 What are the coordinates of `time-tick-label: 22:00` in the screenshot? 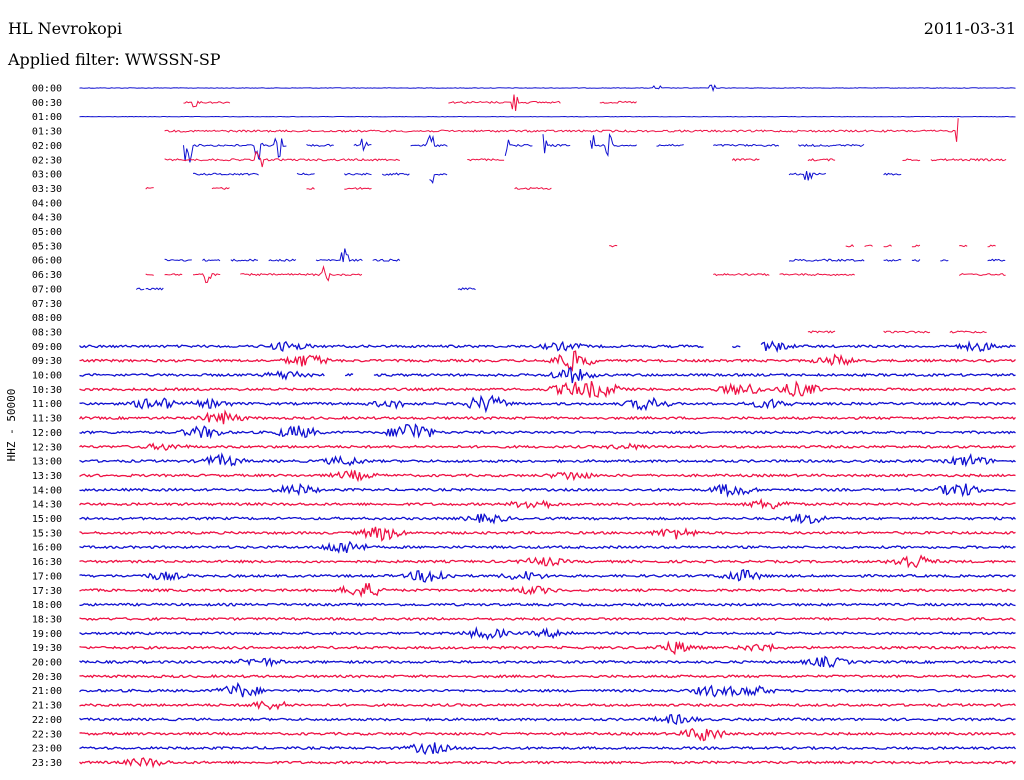 It's located at (47, 720).